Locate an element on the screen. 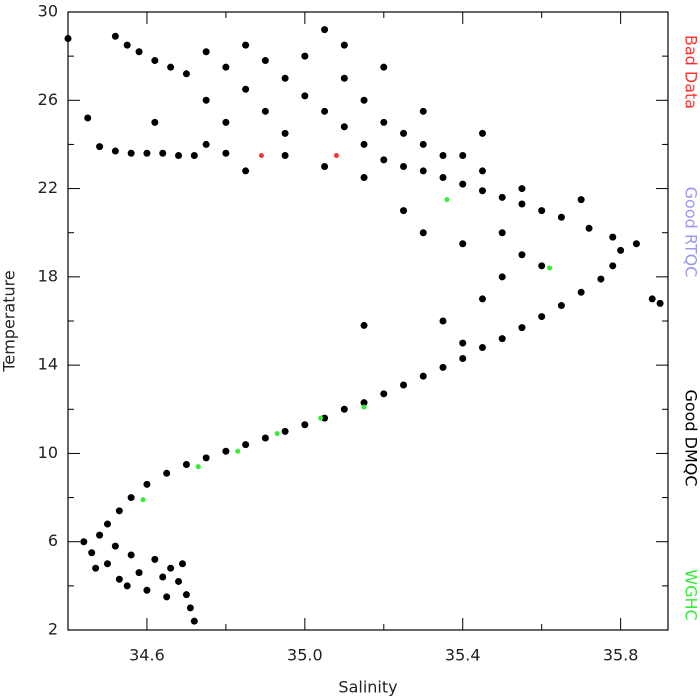 This screenshot has width=700, height=700. y-tick-label: 2 is located at coordinates (53, 629).